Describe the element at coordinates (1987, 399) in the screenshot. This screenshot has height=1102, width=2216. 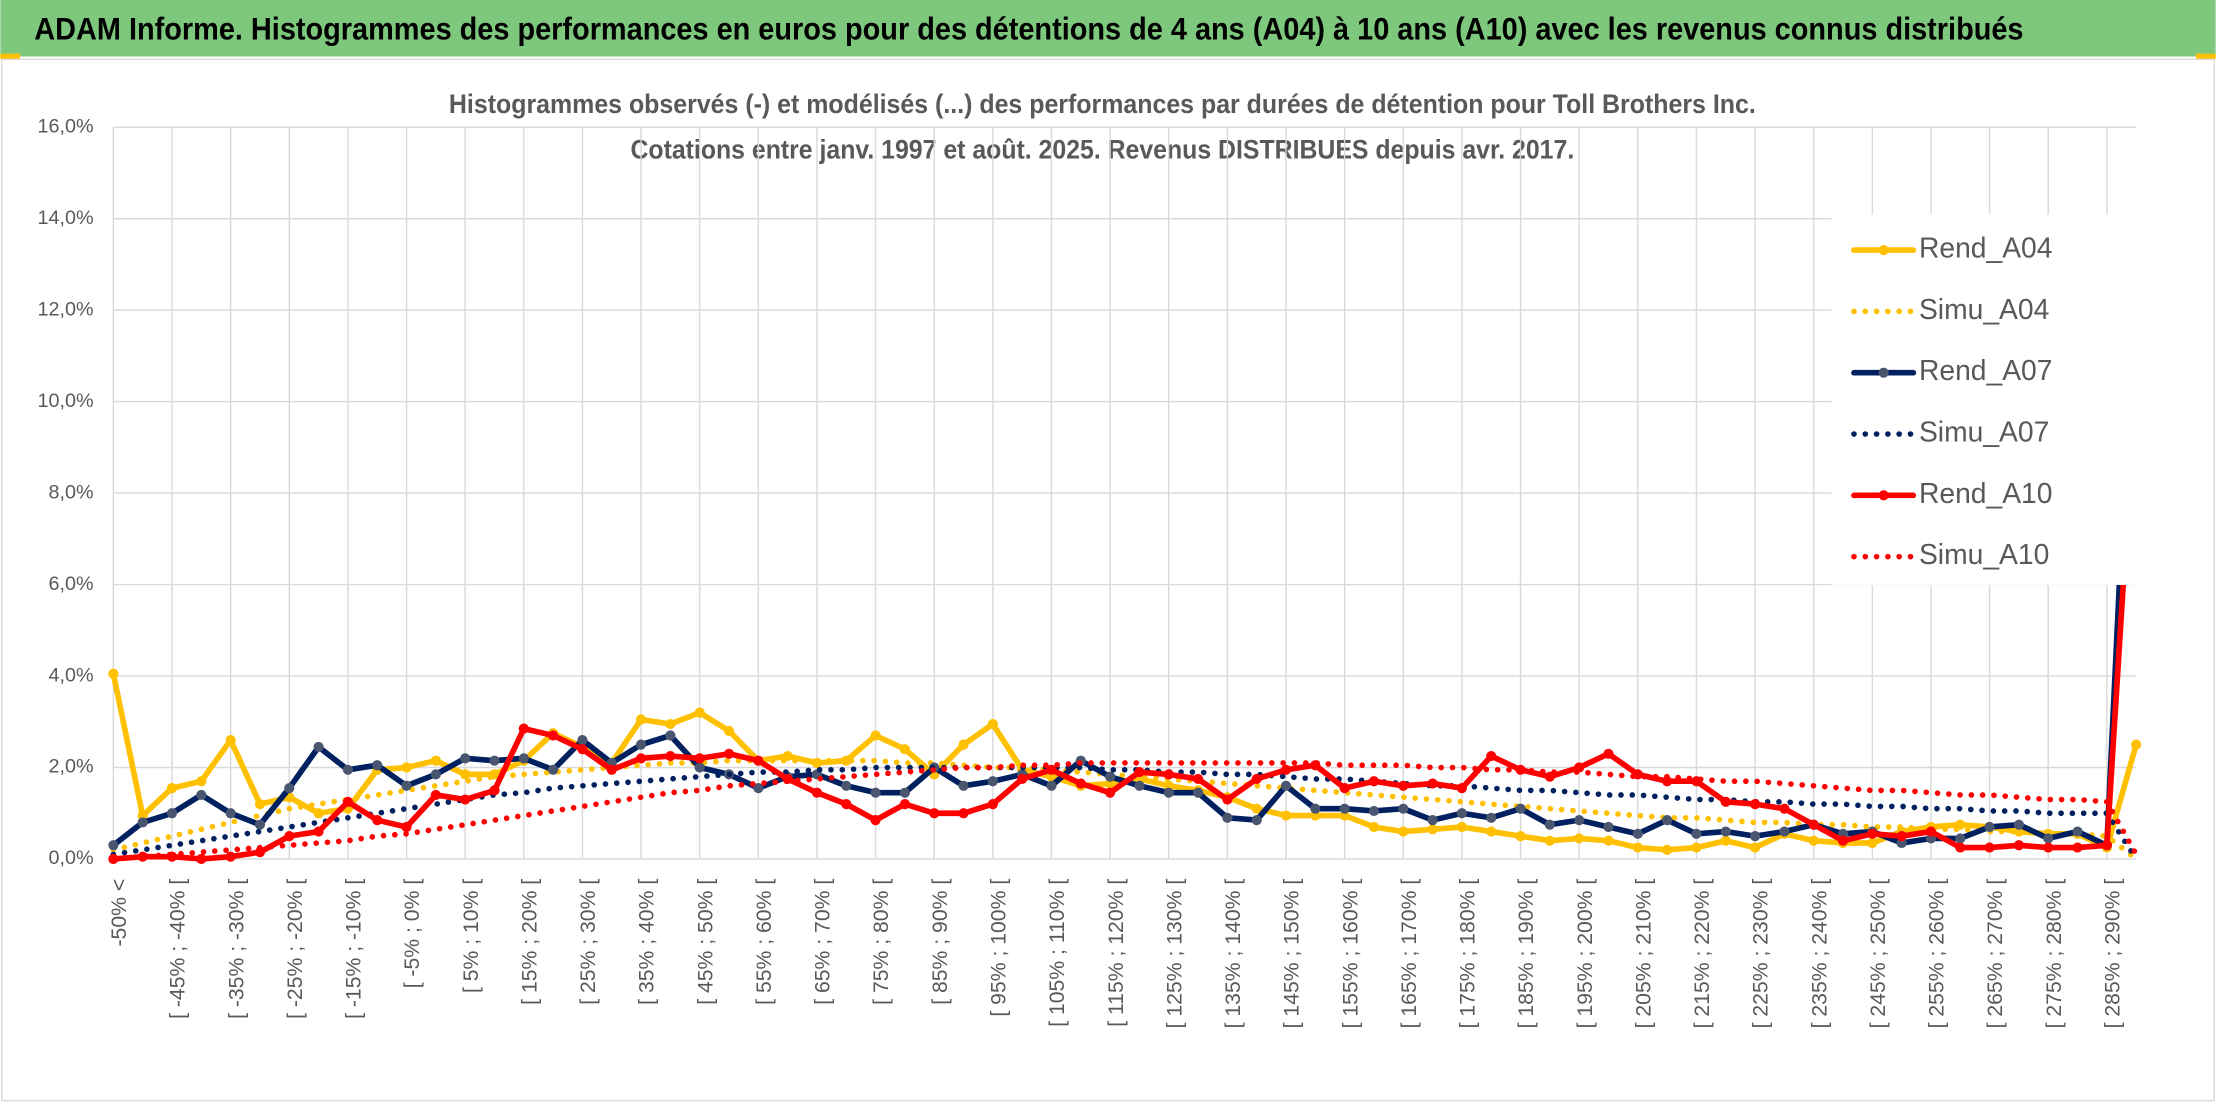
I see `legend-box` at that location.